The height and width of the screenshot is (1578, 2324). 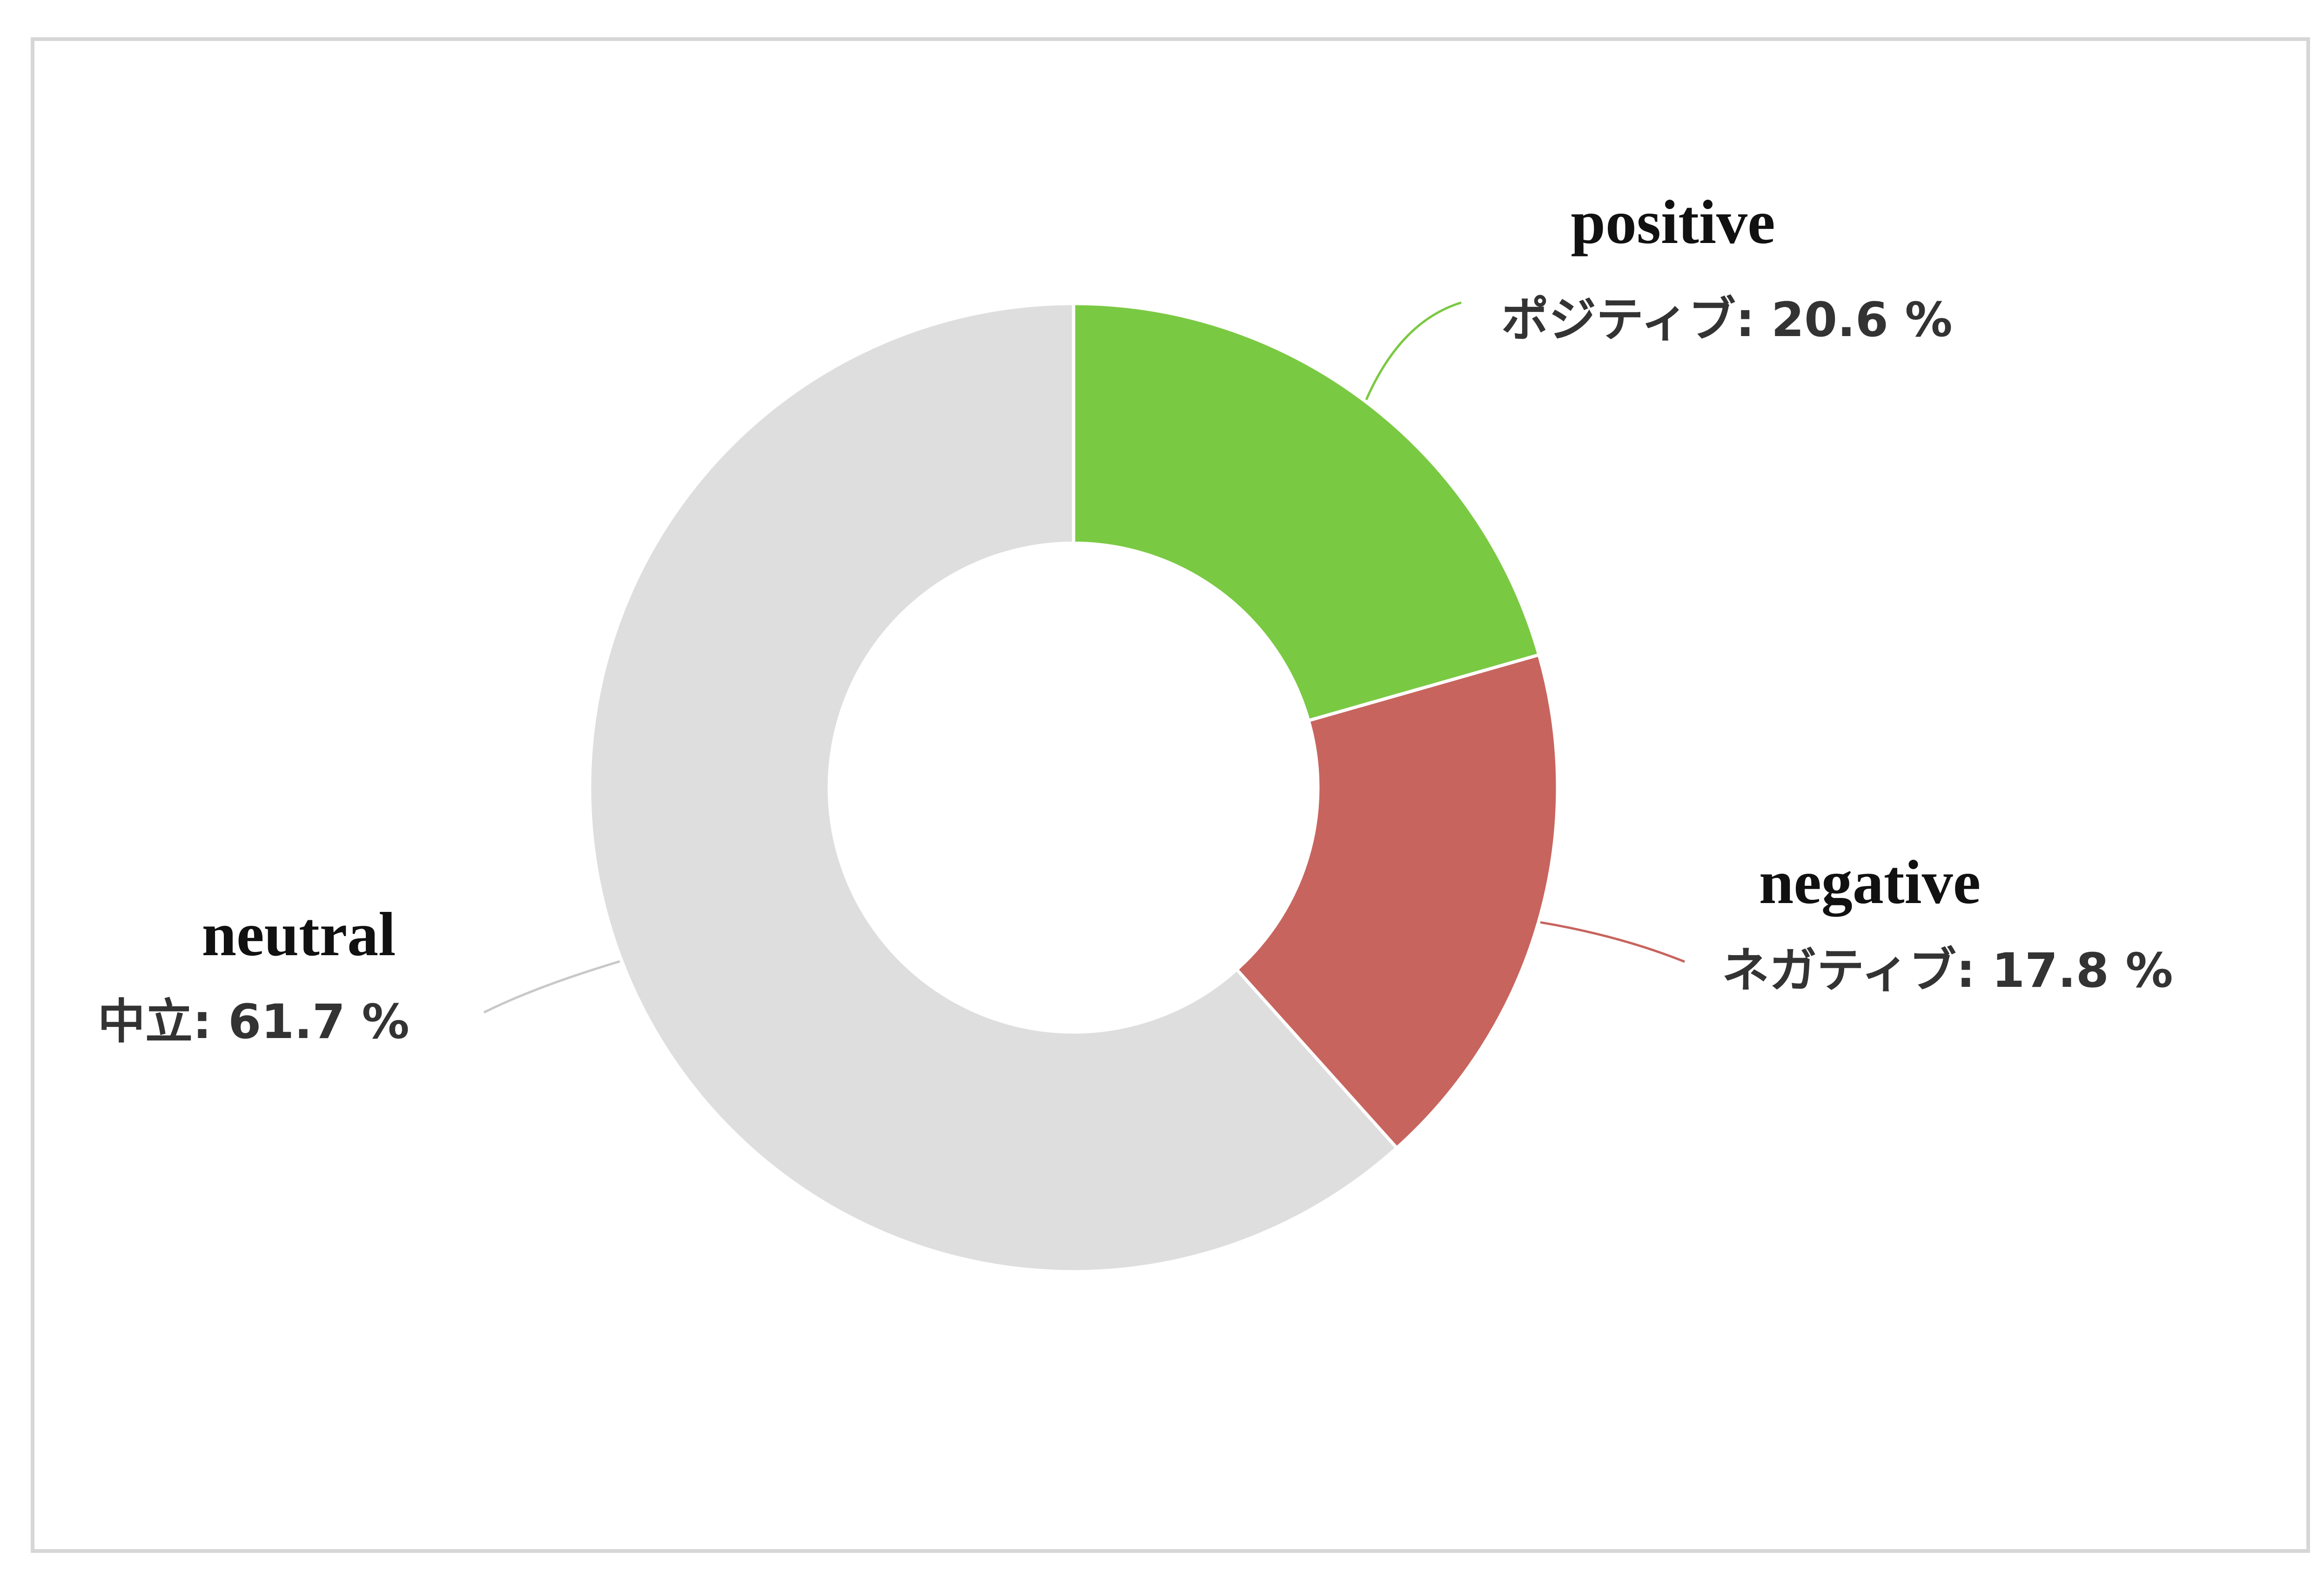 What do you see at coordinates (1413, 350) in the screenshot?
I see `leader-line-positive` at bounding box center [1413, 350].